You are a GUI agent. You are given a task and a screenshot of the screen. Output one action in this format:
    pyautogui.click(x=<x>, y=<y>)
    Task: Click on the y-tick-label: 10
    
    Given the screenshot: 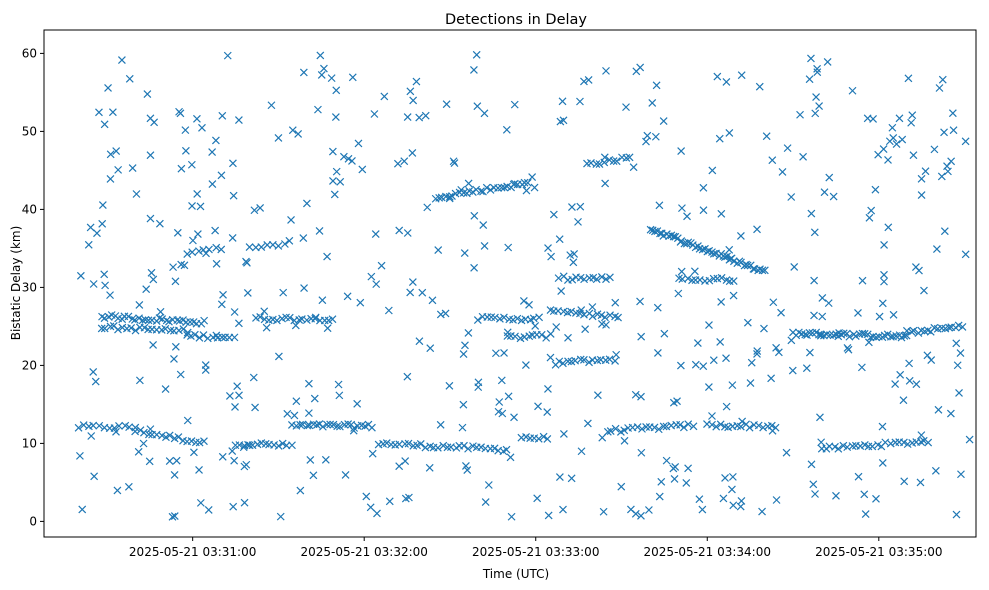 What is the action you would take?
    pyautogui.click(x=29, y=443)
    